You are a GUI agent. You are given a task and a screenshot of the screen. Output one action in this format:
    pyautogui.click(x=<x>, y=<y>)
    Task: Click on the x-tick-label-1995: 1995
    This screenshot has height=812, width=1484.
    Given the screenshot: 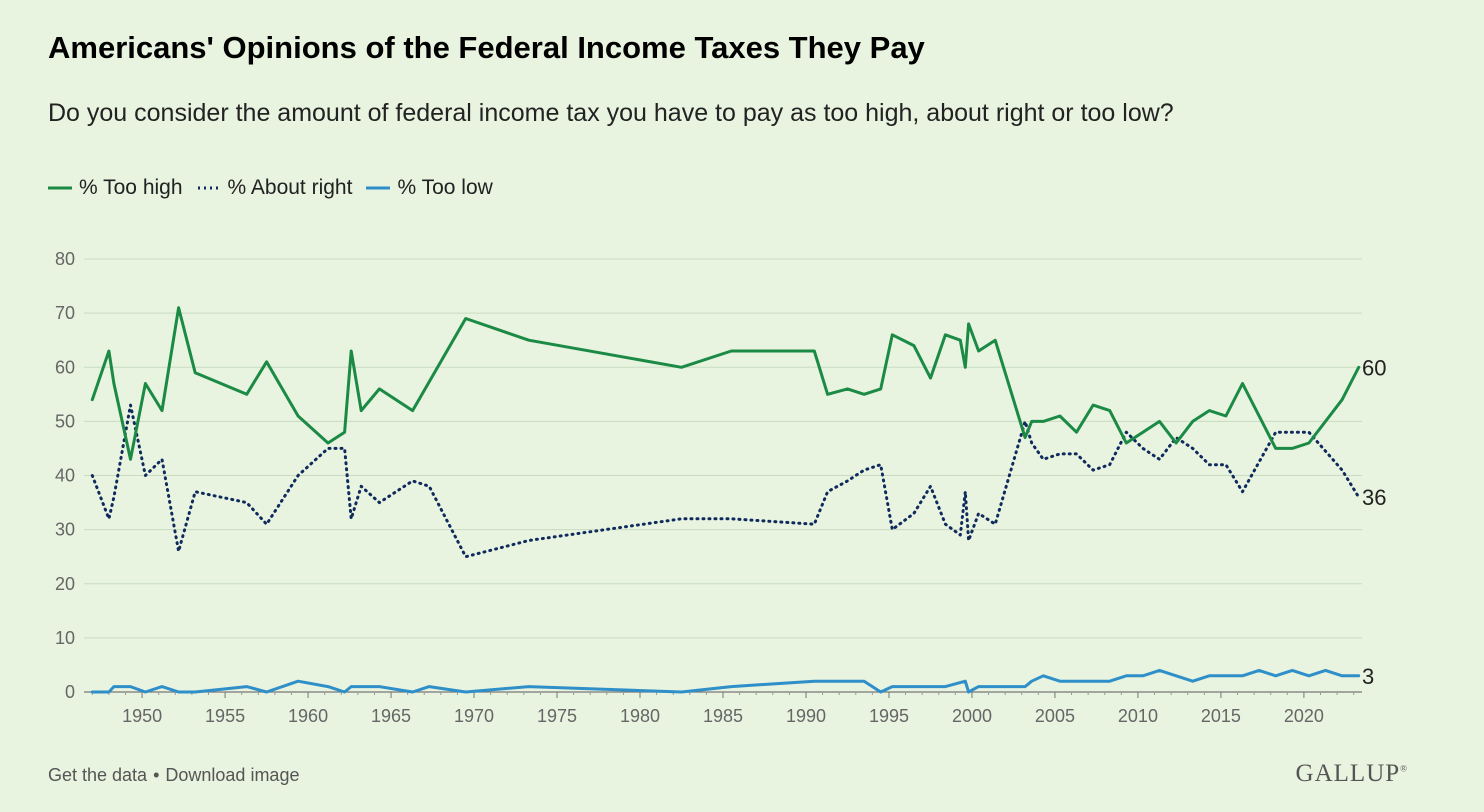 What is the action you would take?
    pyautogui.click(x=889, y=716)
    